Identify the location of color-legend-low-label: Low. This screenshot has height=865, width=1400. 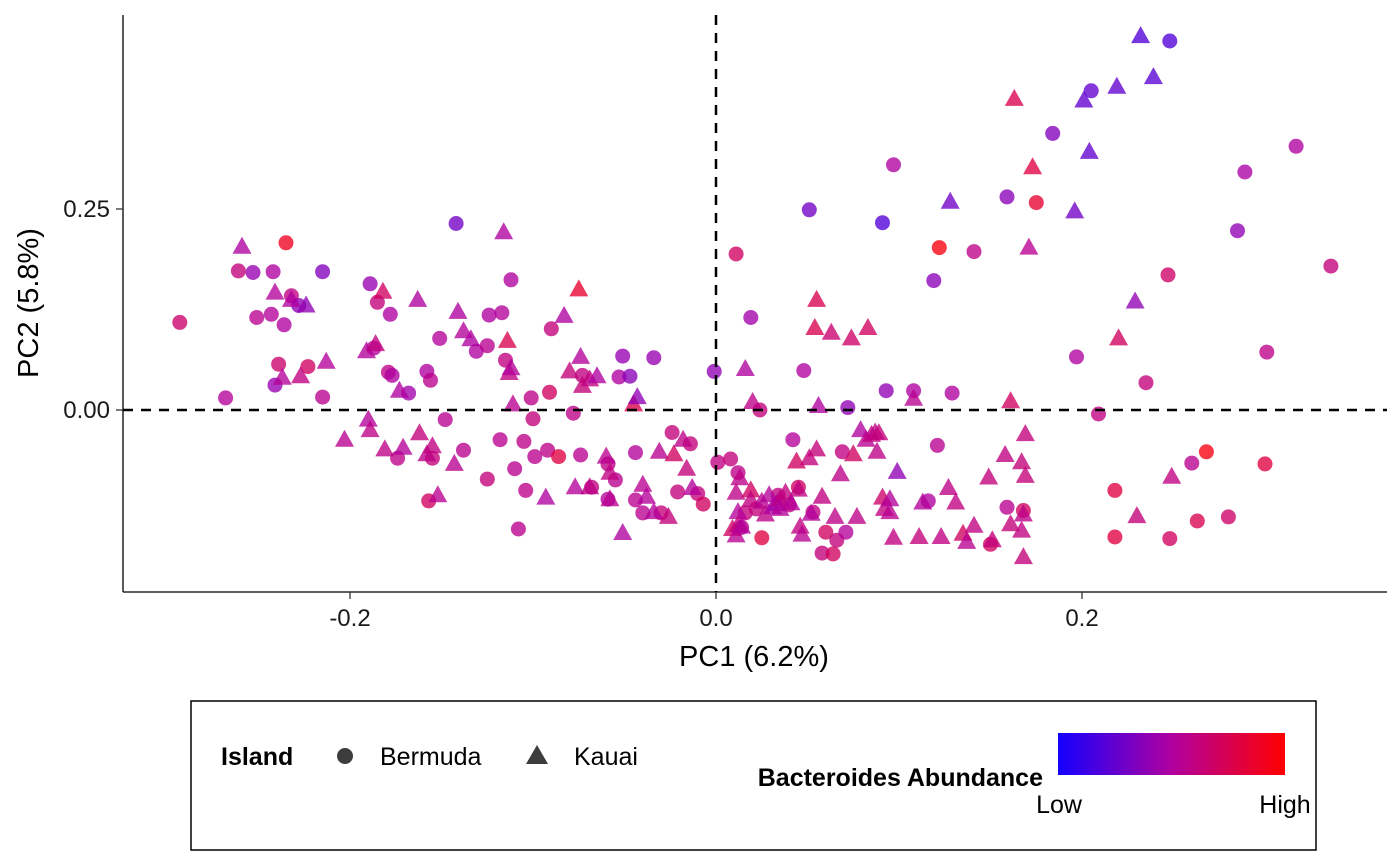
(1059, 805).